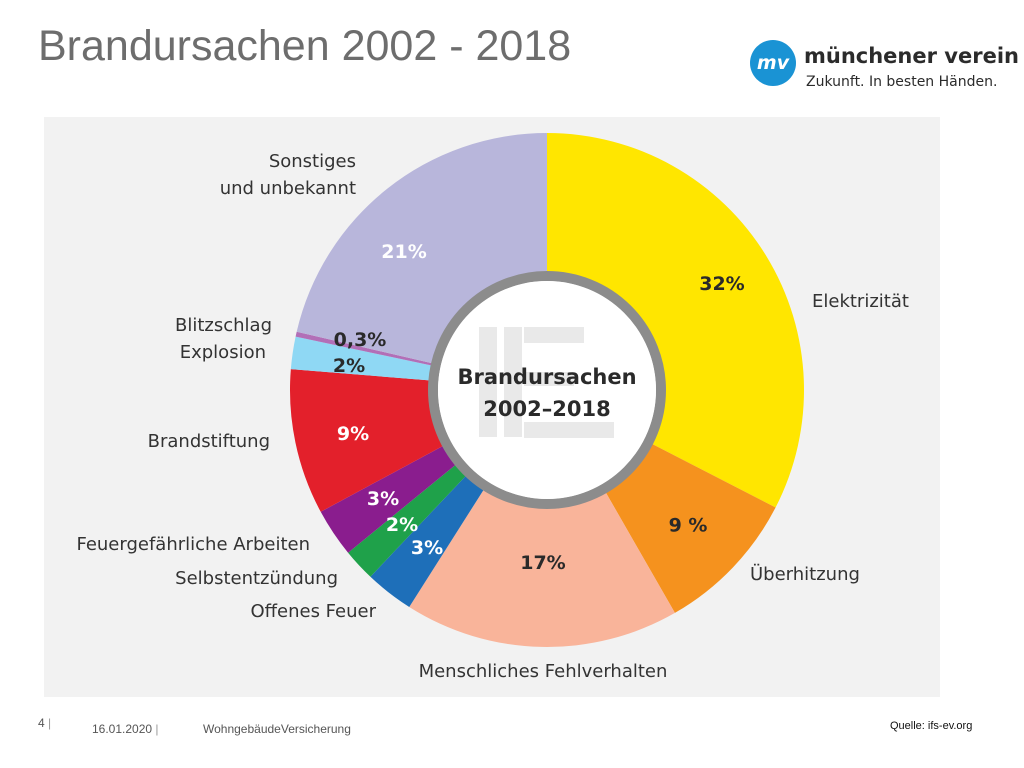  Describe the element at coordinates (403, 252) in the screenshot. I see `value-label-sonstiges-und-unbekannt: 21%` at that location.